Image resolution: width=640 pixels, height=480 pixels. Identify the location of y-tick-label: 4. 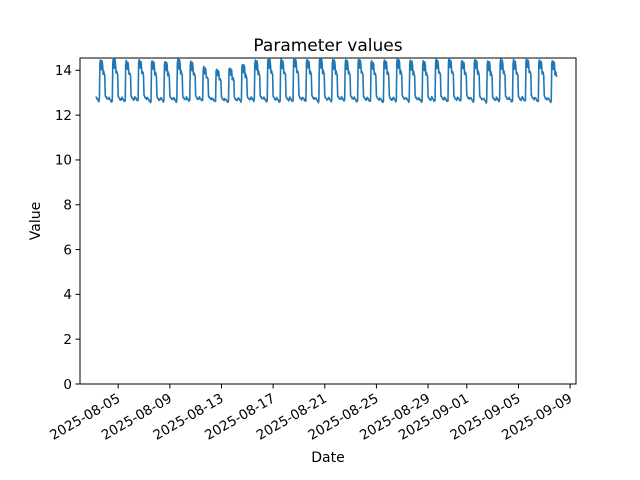
(67, 295).